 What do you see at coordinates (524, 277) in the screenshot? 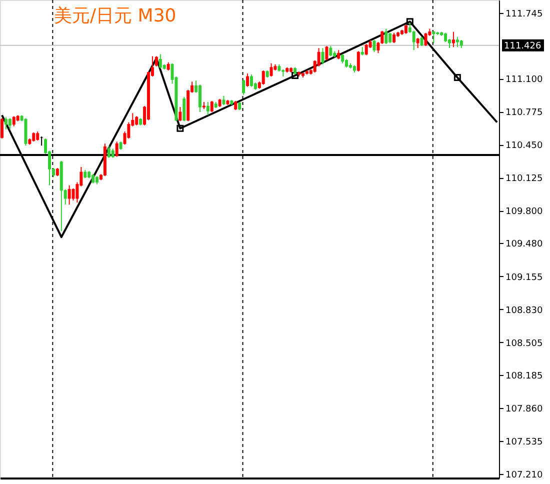
I see `y-tick-label: 109.155` at bounding box center [524, 277].